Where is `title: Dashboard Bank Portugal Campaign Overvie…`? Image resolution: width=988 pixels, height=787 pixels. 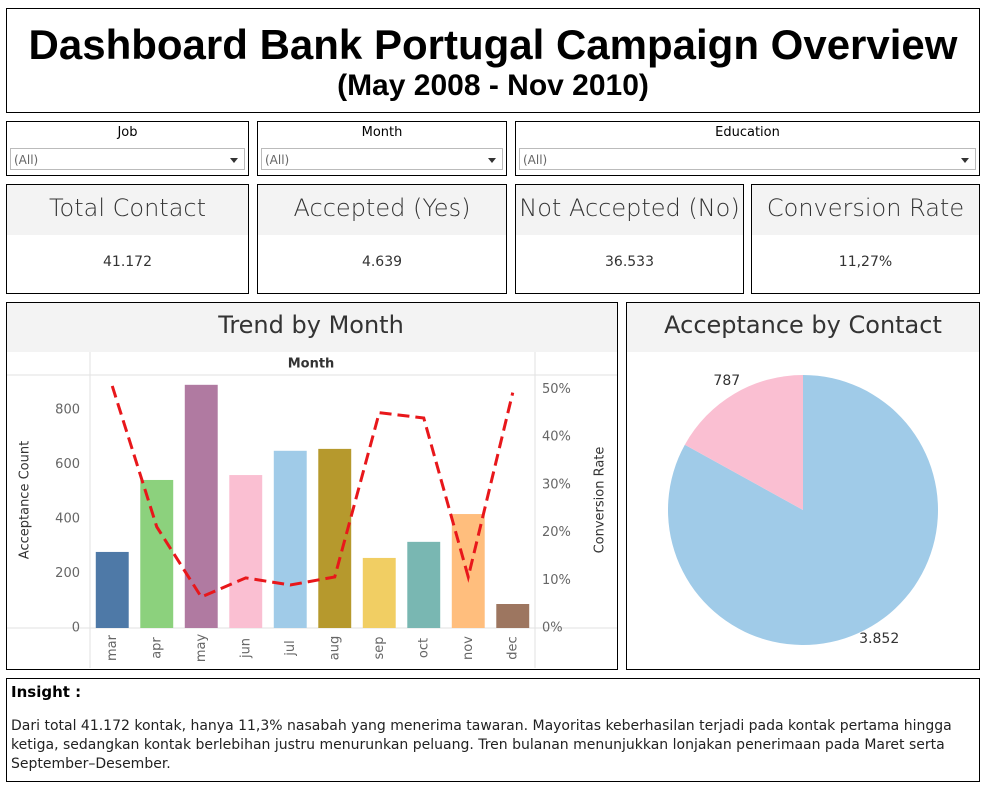 title: Dashboard Bank Portugal Campaign Overvie… is located at coordinates (493, 44).